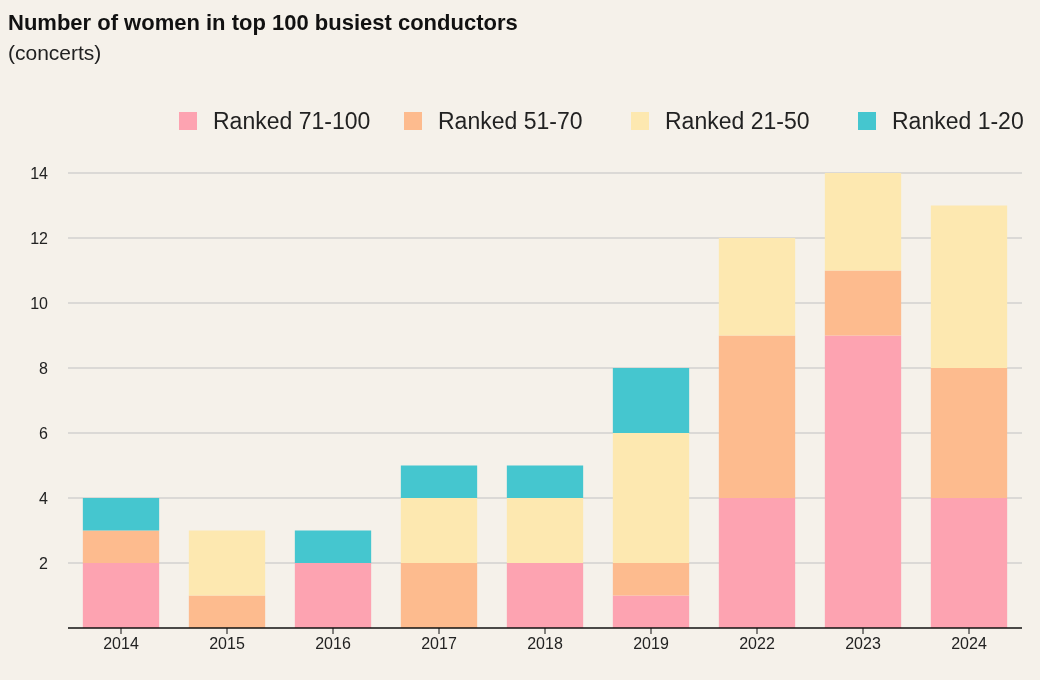  Describe the element at coordinates (39, 303) in the screenshot. I see `y-tick-label: 10` at that location.